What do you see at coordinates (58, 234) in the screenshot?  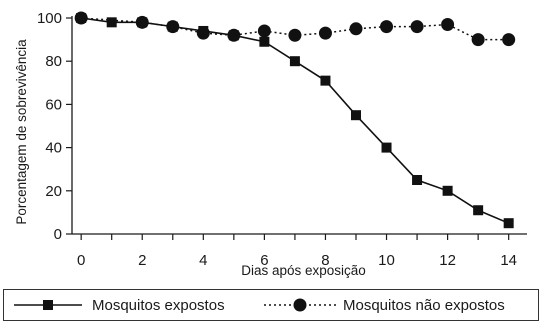 I see `y-tick-label: 0` at bounding box center [58, 234].